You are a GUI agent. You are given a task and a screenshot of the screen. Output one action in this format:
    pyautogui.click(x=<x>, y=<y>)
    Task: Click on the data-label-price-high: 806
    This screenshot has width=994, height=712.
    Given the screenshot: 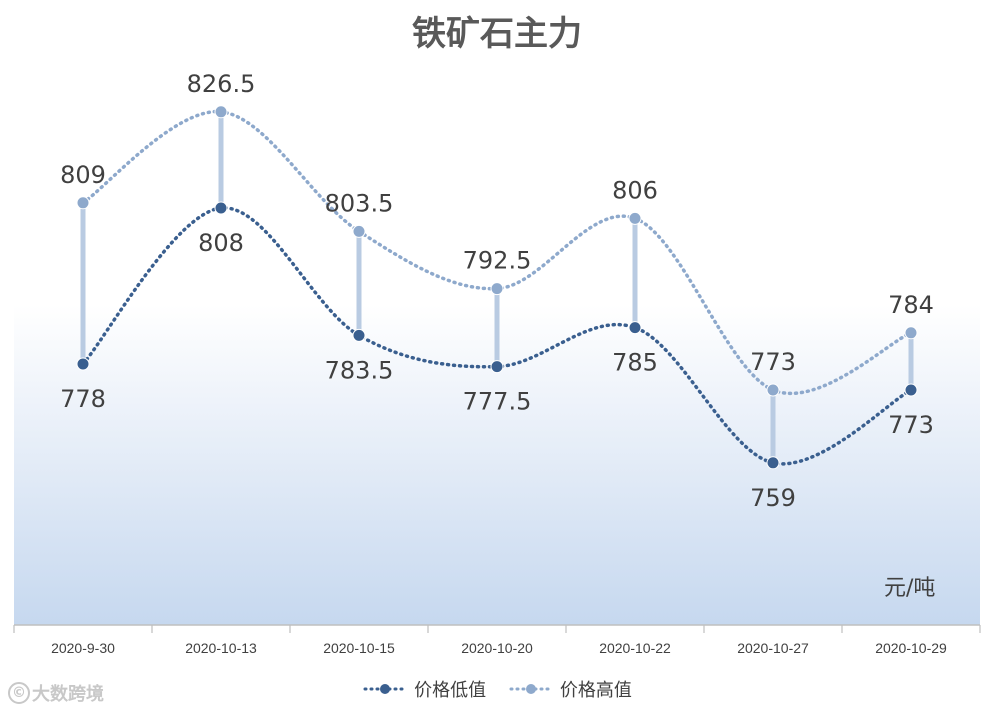 What is the action you would take?
    pyautogui.click(x=635, y=190)
    